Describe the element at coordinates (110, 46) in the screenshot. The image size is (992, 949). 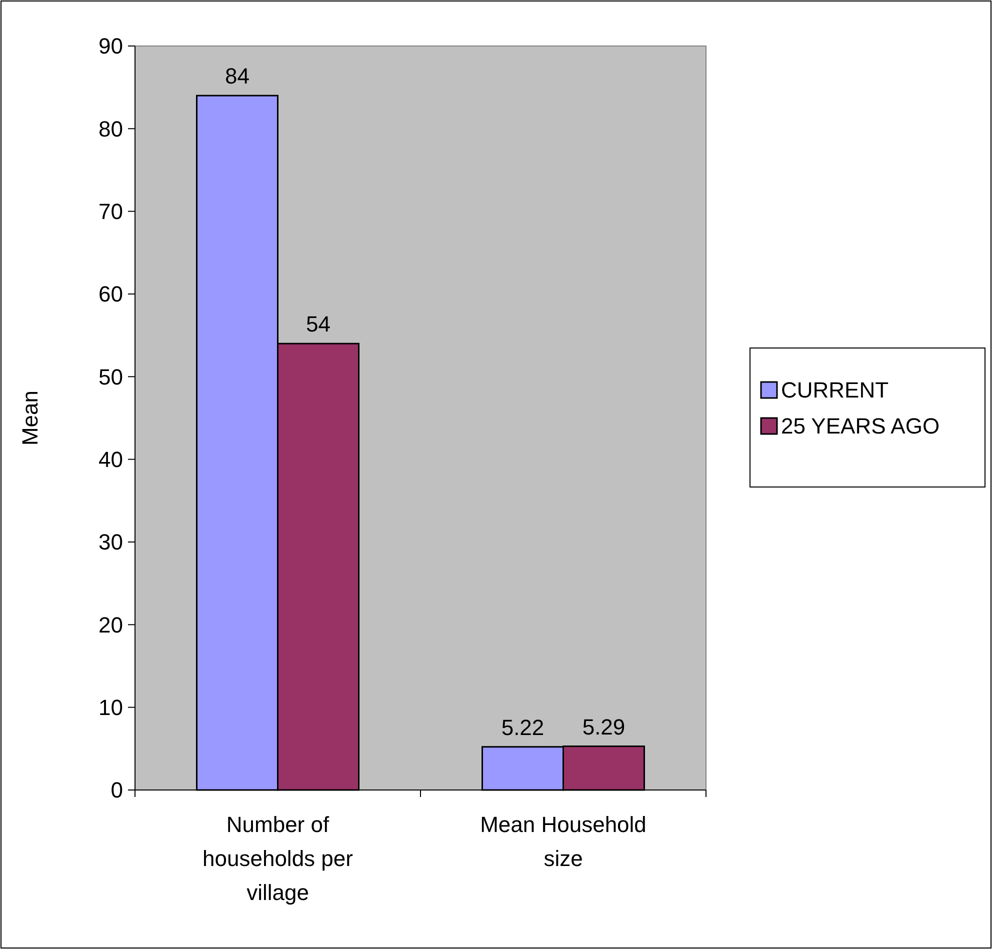
I see `y-tick-label: 90` at that location.